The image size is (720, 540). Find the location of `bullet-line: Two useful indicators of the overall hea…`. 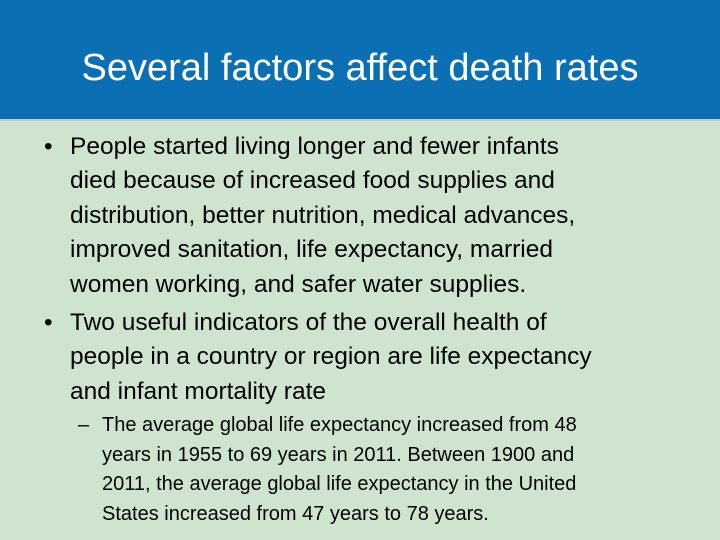

bullet-line: Two useful indicators of the overall hea… is located at coordinates (308, 322).